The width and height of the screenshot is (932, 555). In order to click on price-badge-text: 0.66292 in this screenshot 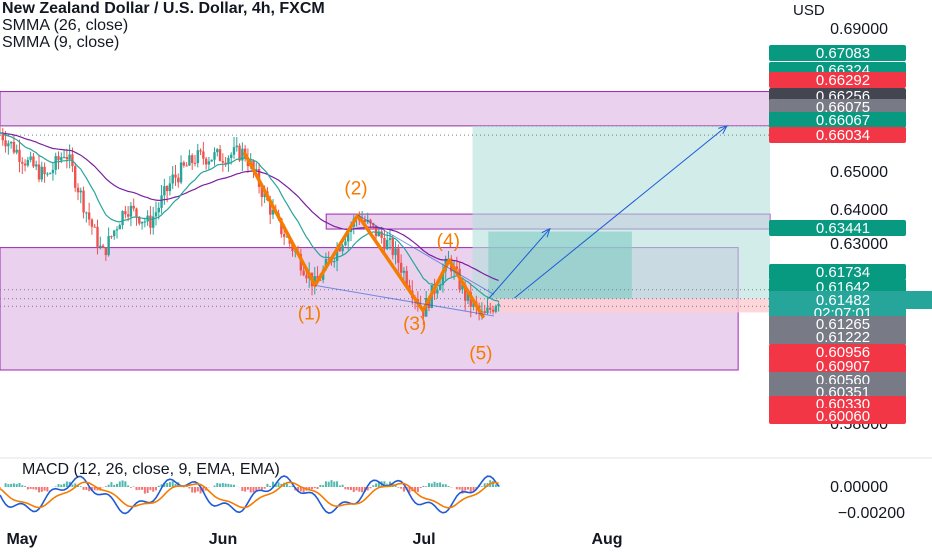, I will do `click(843, 80)`.